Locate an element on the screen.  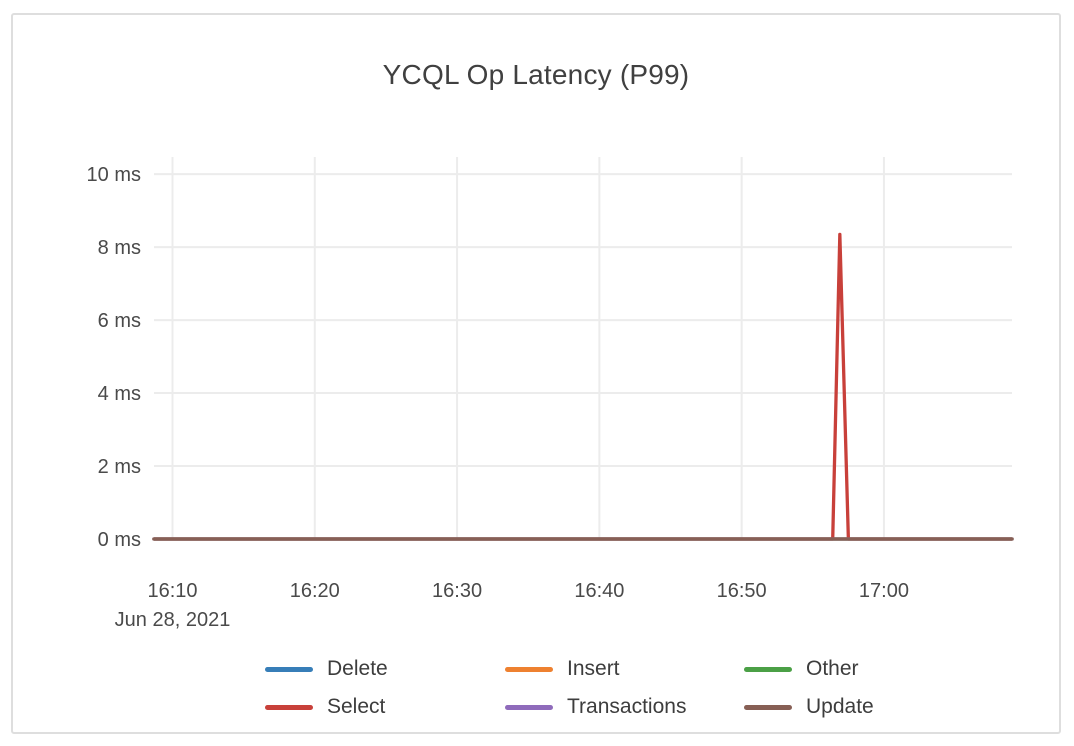
legend-item-delete: Delete is located at coordinates (385, 669).